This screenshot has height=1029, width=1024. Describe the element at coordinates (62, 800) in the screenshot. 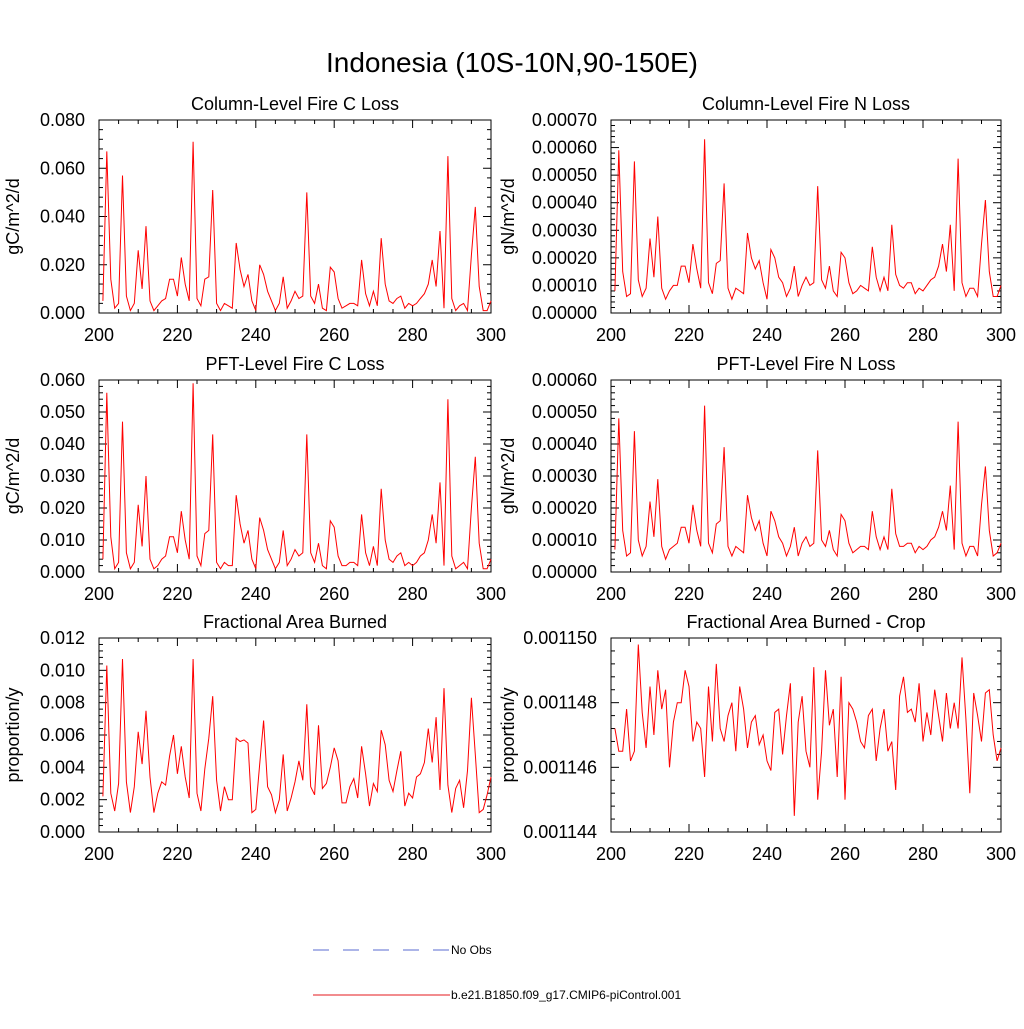

I see `y-tick-label: 0.002` at that location.